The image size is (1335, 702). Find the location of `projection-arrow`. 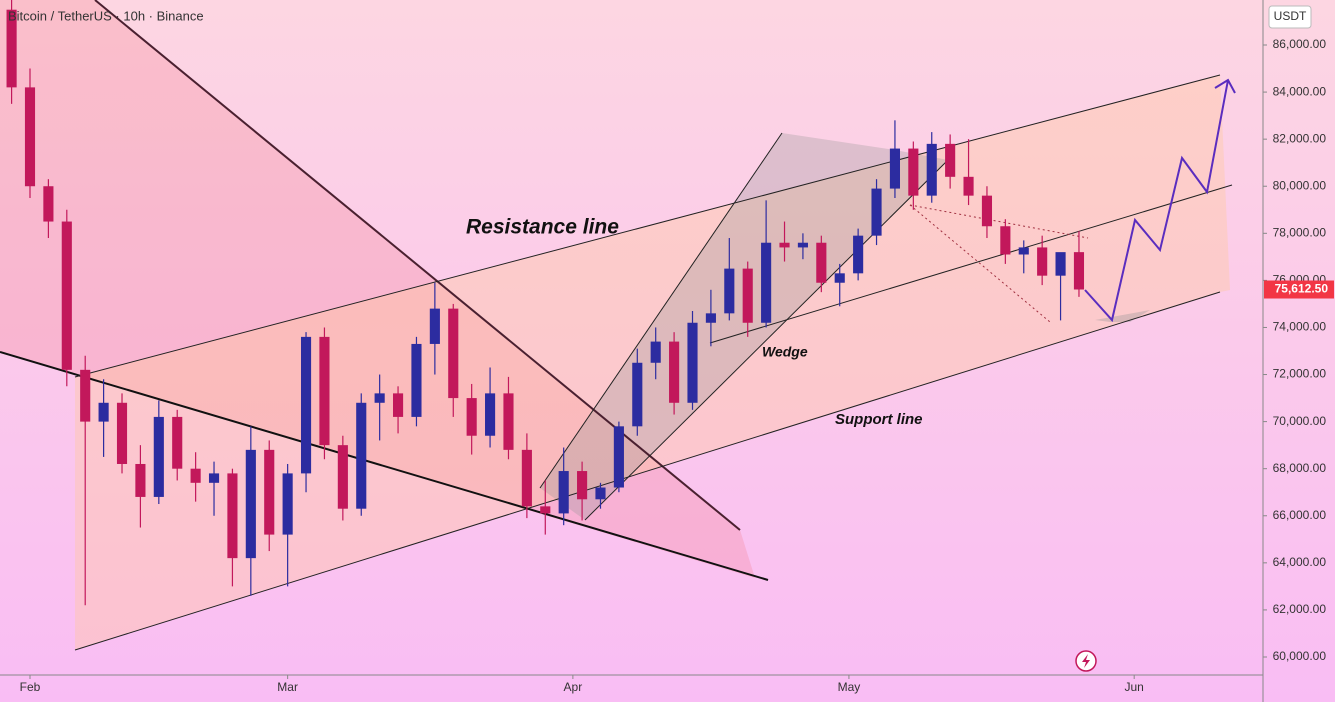

projection-arrow is located at coordinates (1225, 86).